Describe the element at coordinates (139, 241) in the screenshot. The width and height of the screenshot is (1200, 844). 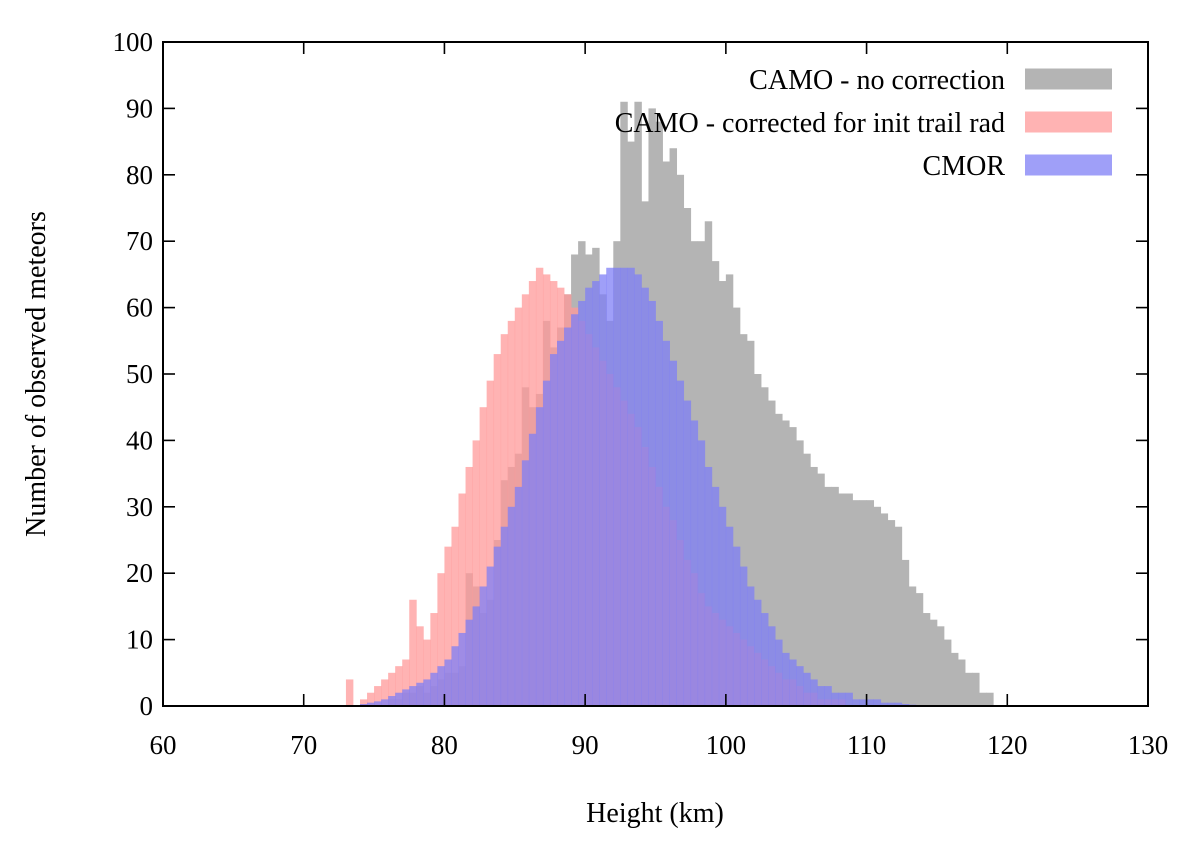
I see `y-tick-label: 70` at that location.